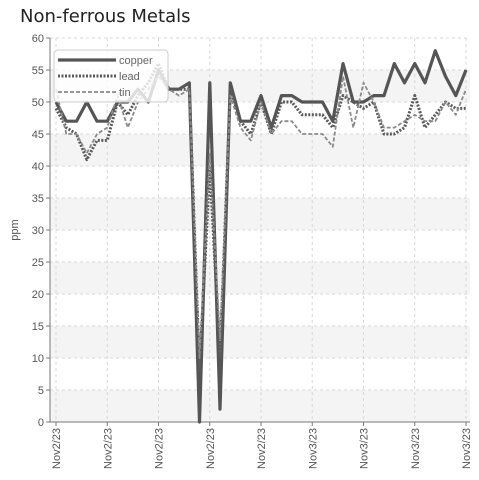 The image size is (479, 480). Describe the element at coordinates (38, 263) in the screenshot. I see `y-tick-label: 25` at that location.